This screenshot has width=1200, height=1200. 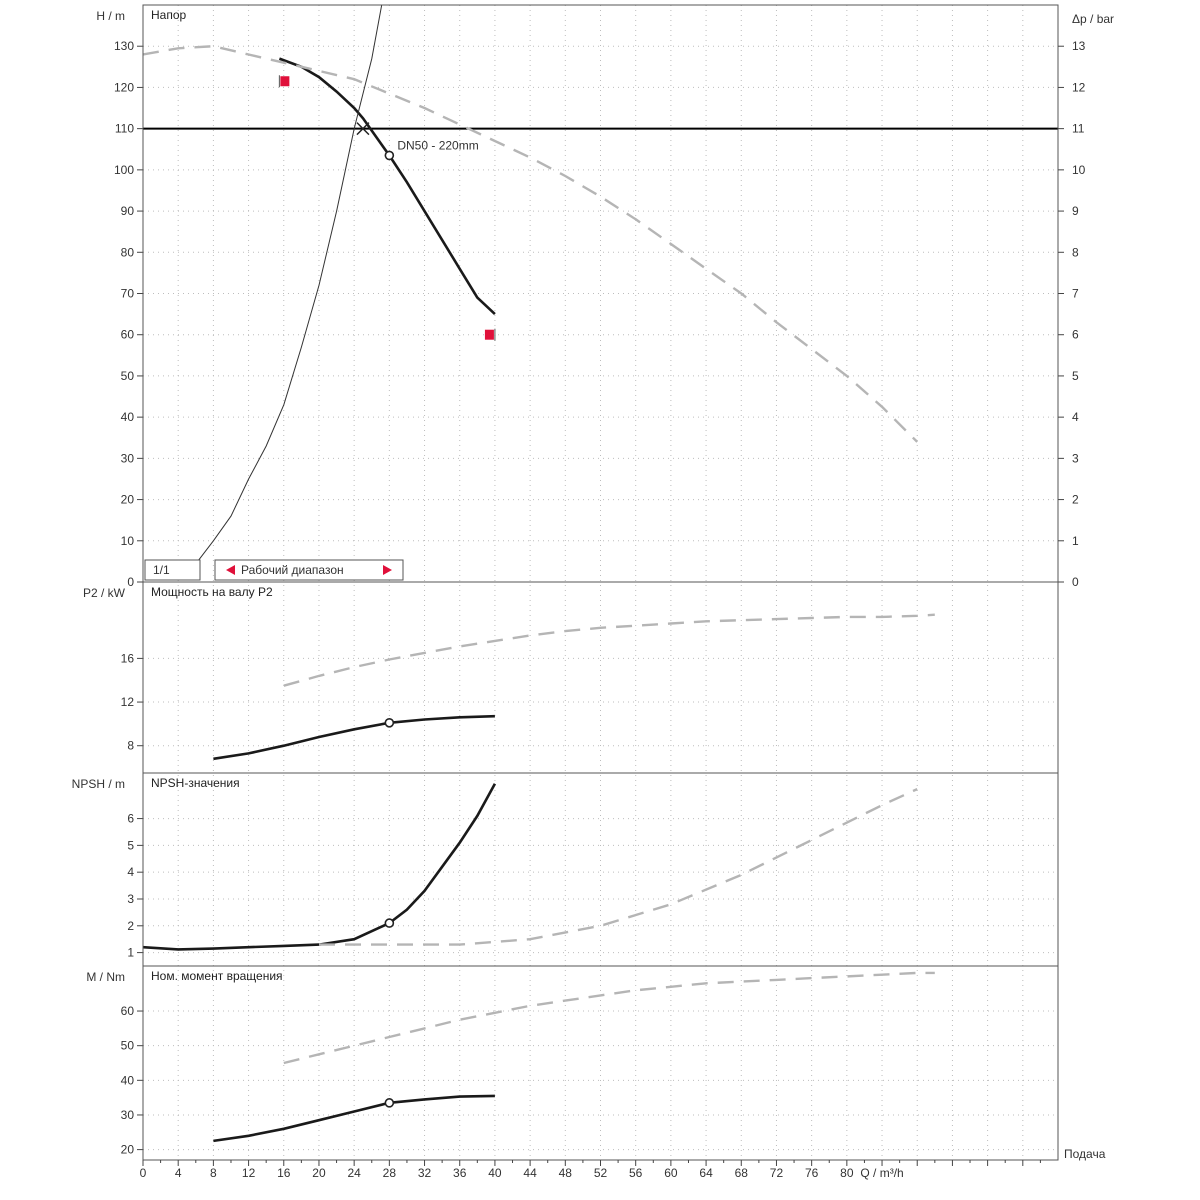 I want to click on x-tick-label: 68, so click(x=742, y=1173).